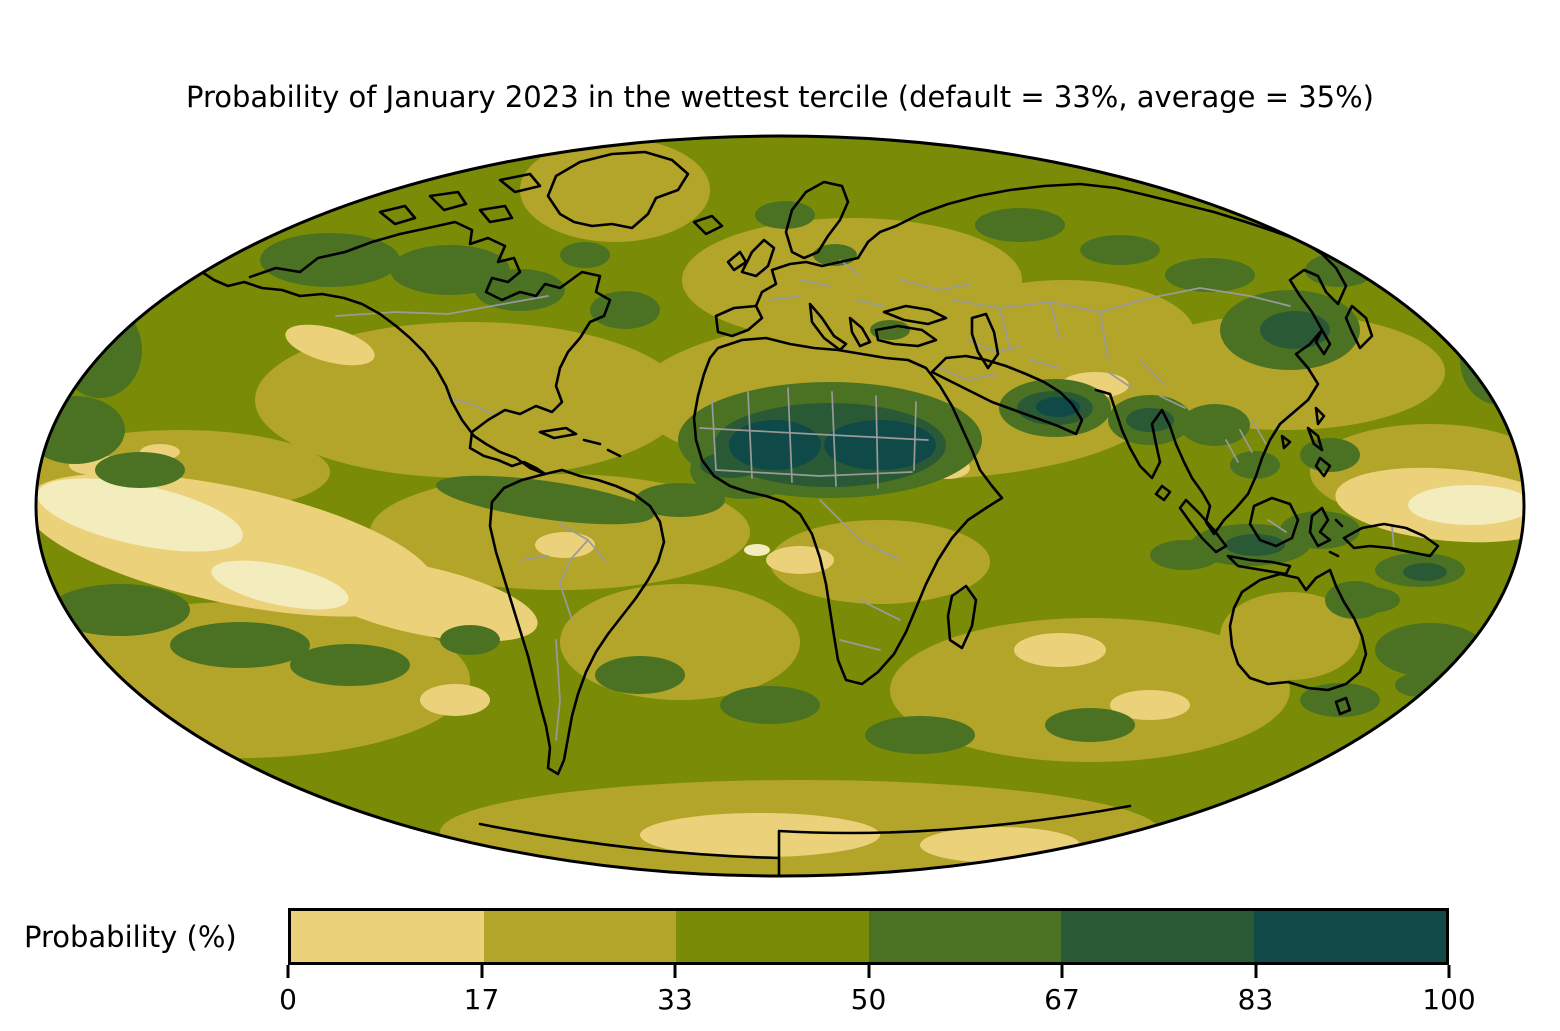  I want to click on colorbar-tick-label: 17, so click(481, 999).